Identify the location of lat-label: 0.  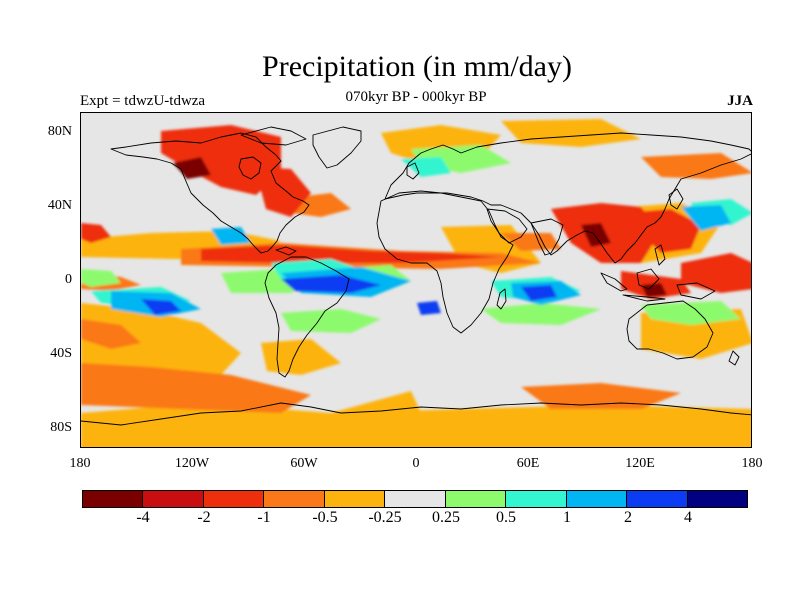
(68, 279).